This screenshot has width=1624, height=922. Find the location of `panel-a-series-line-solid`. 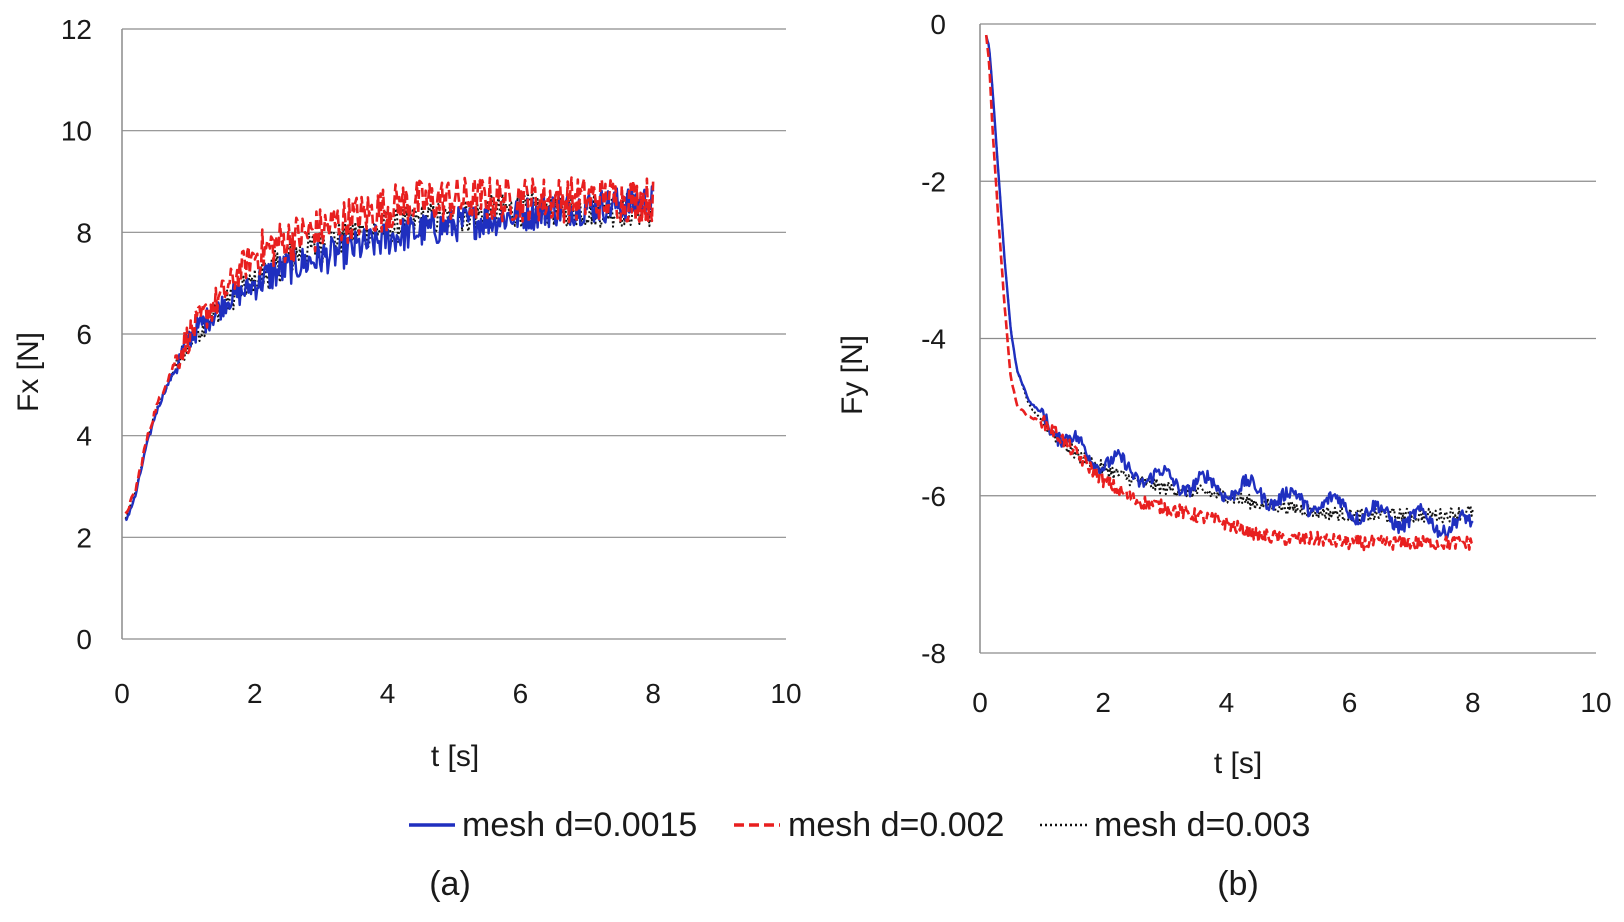

panel-a-series-line-solid is located at coordinates (389, 353).